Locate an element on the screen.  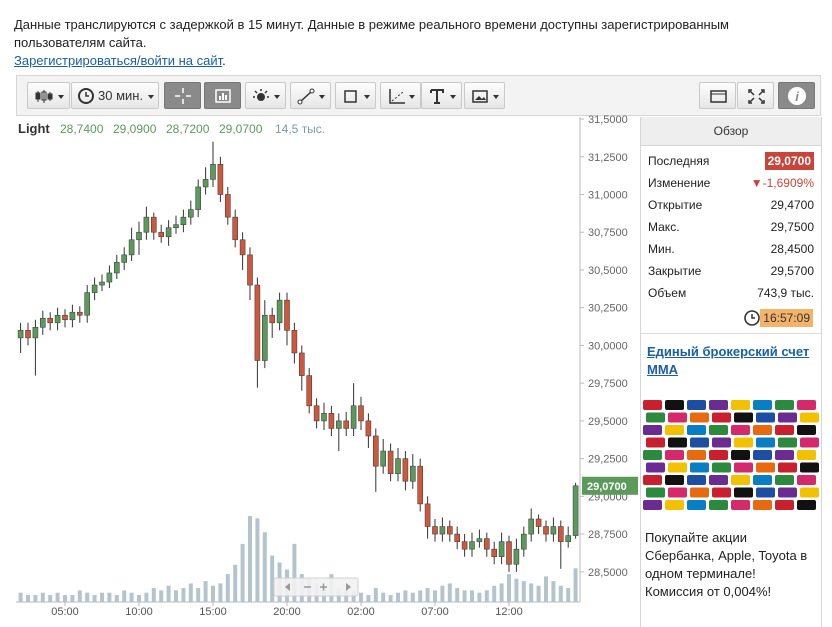
overview-row: Открытие 29,4700 is located at coordinates (731, 205).